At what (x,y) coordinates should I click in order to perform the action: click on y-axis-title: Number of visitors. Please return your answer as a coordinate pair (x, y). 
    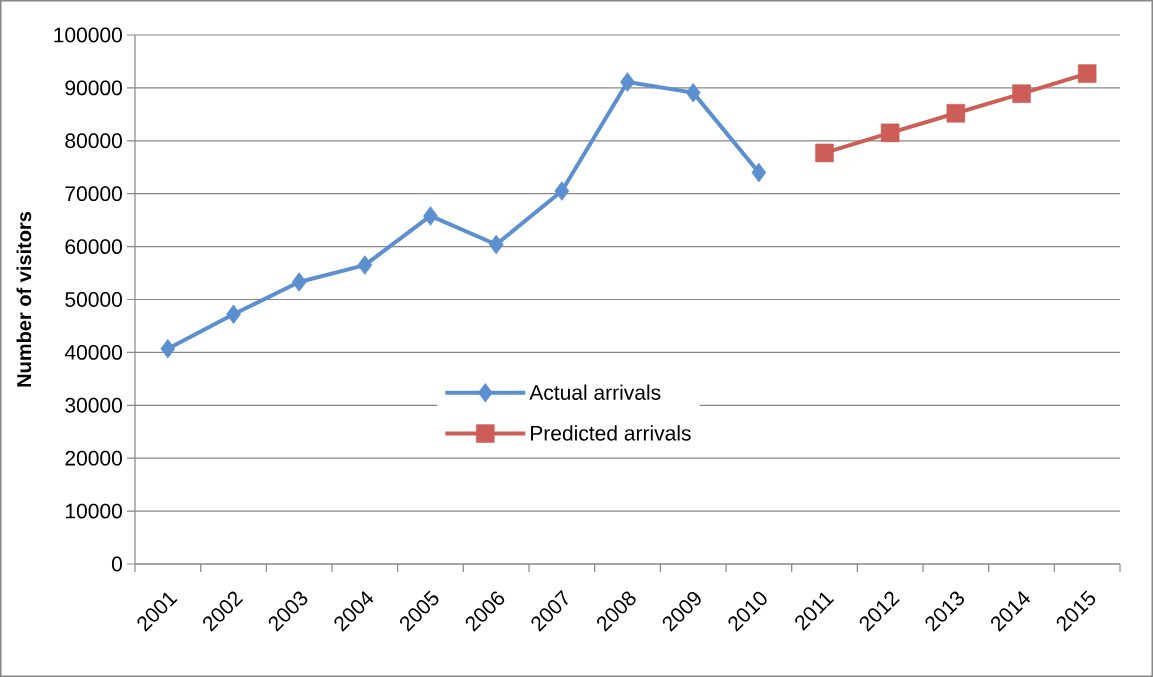
    Looking at the image, I should click on (24, 299).